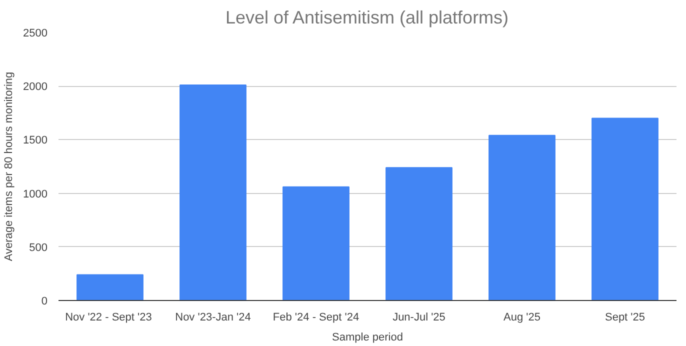  Describe the element at coordinates (35, 194) in the screenshot. I see `y-tick-label: 1000` at that location.